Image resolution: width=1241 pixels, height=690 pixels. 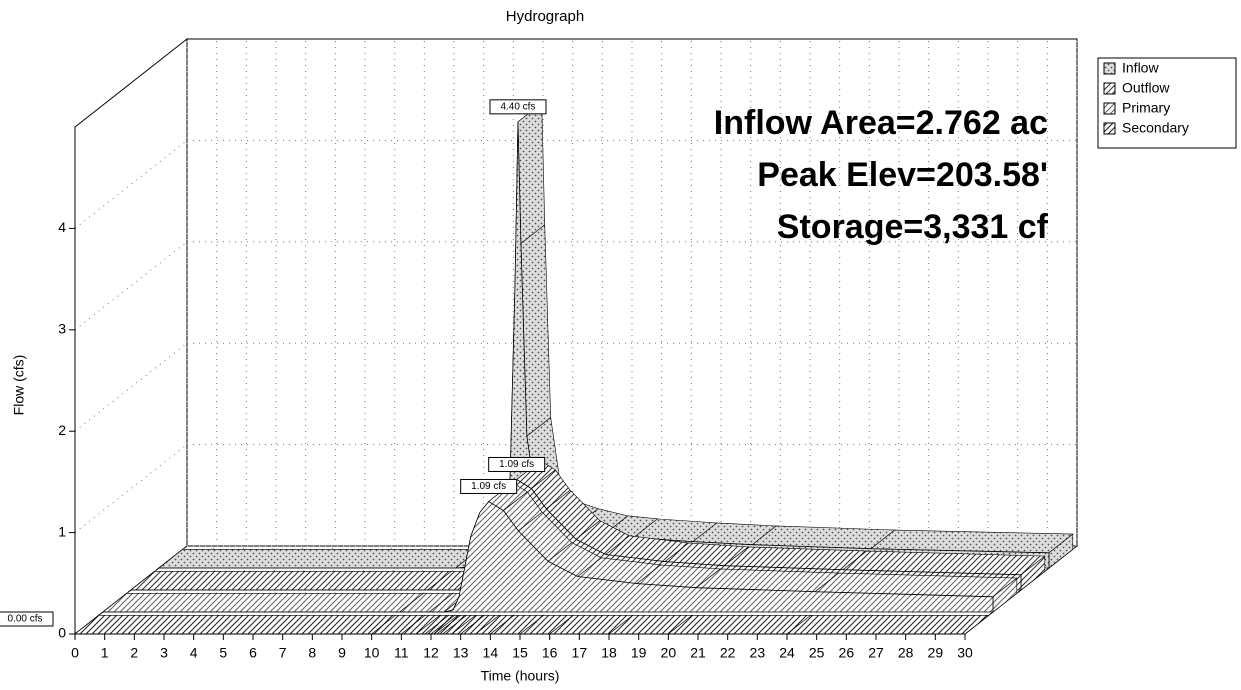 I want to click on x-tick-label: 20, so click(x=669, y=653).